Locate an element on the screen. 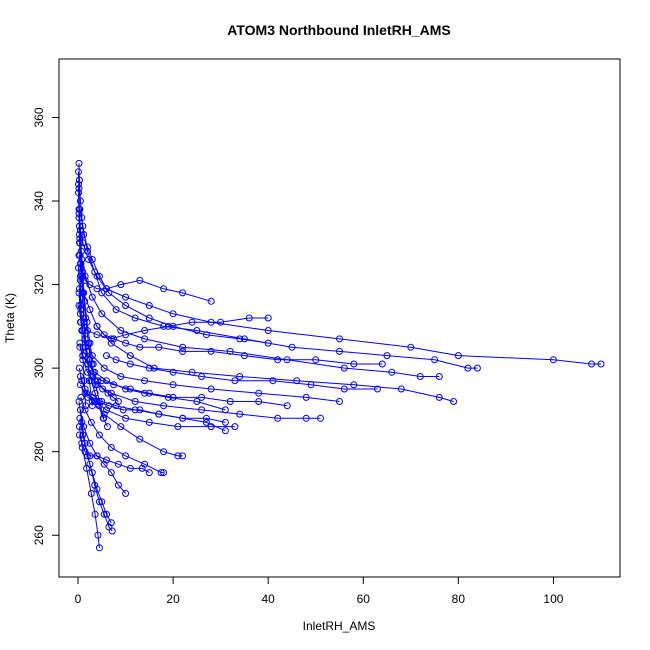 This screenshot has width=650, height=650. x-tick-label: 100 is located at coordinates (553, 599).